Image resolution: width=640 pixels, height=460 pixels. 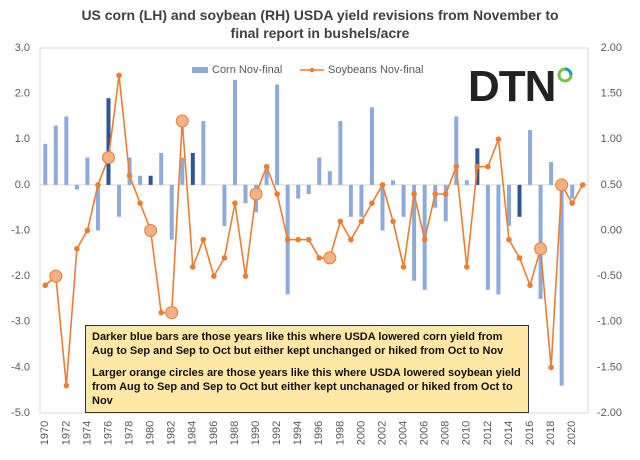 What do you see at coordinates (256, 433) in the screenshot?
I see `x-tick-label: 1990` at bounding box center [256, 433].